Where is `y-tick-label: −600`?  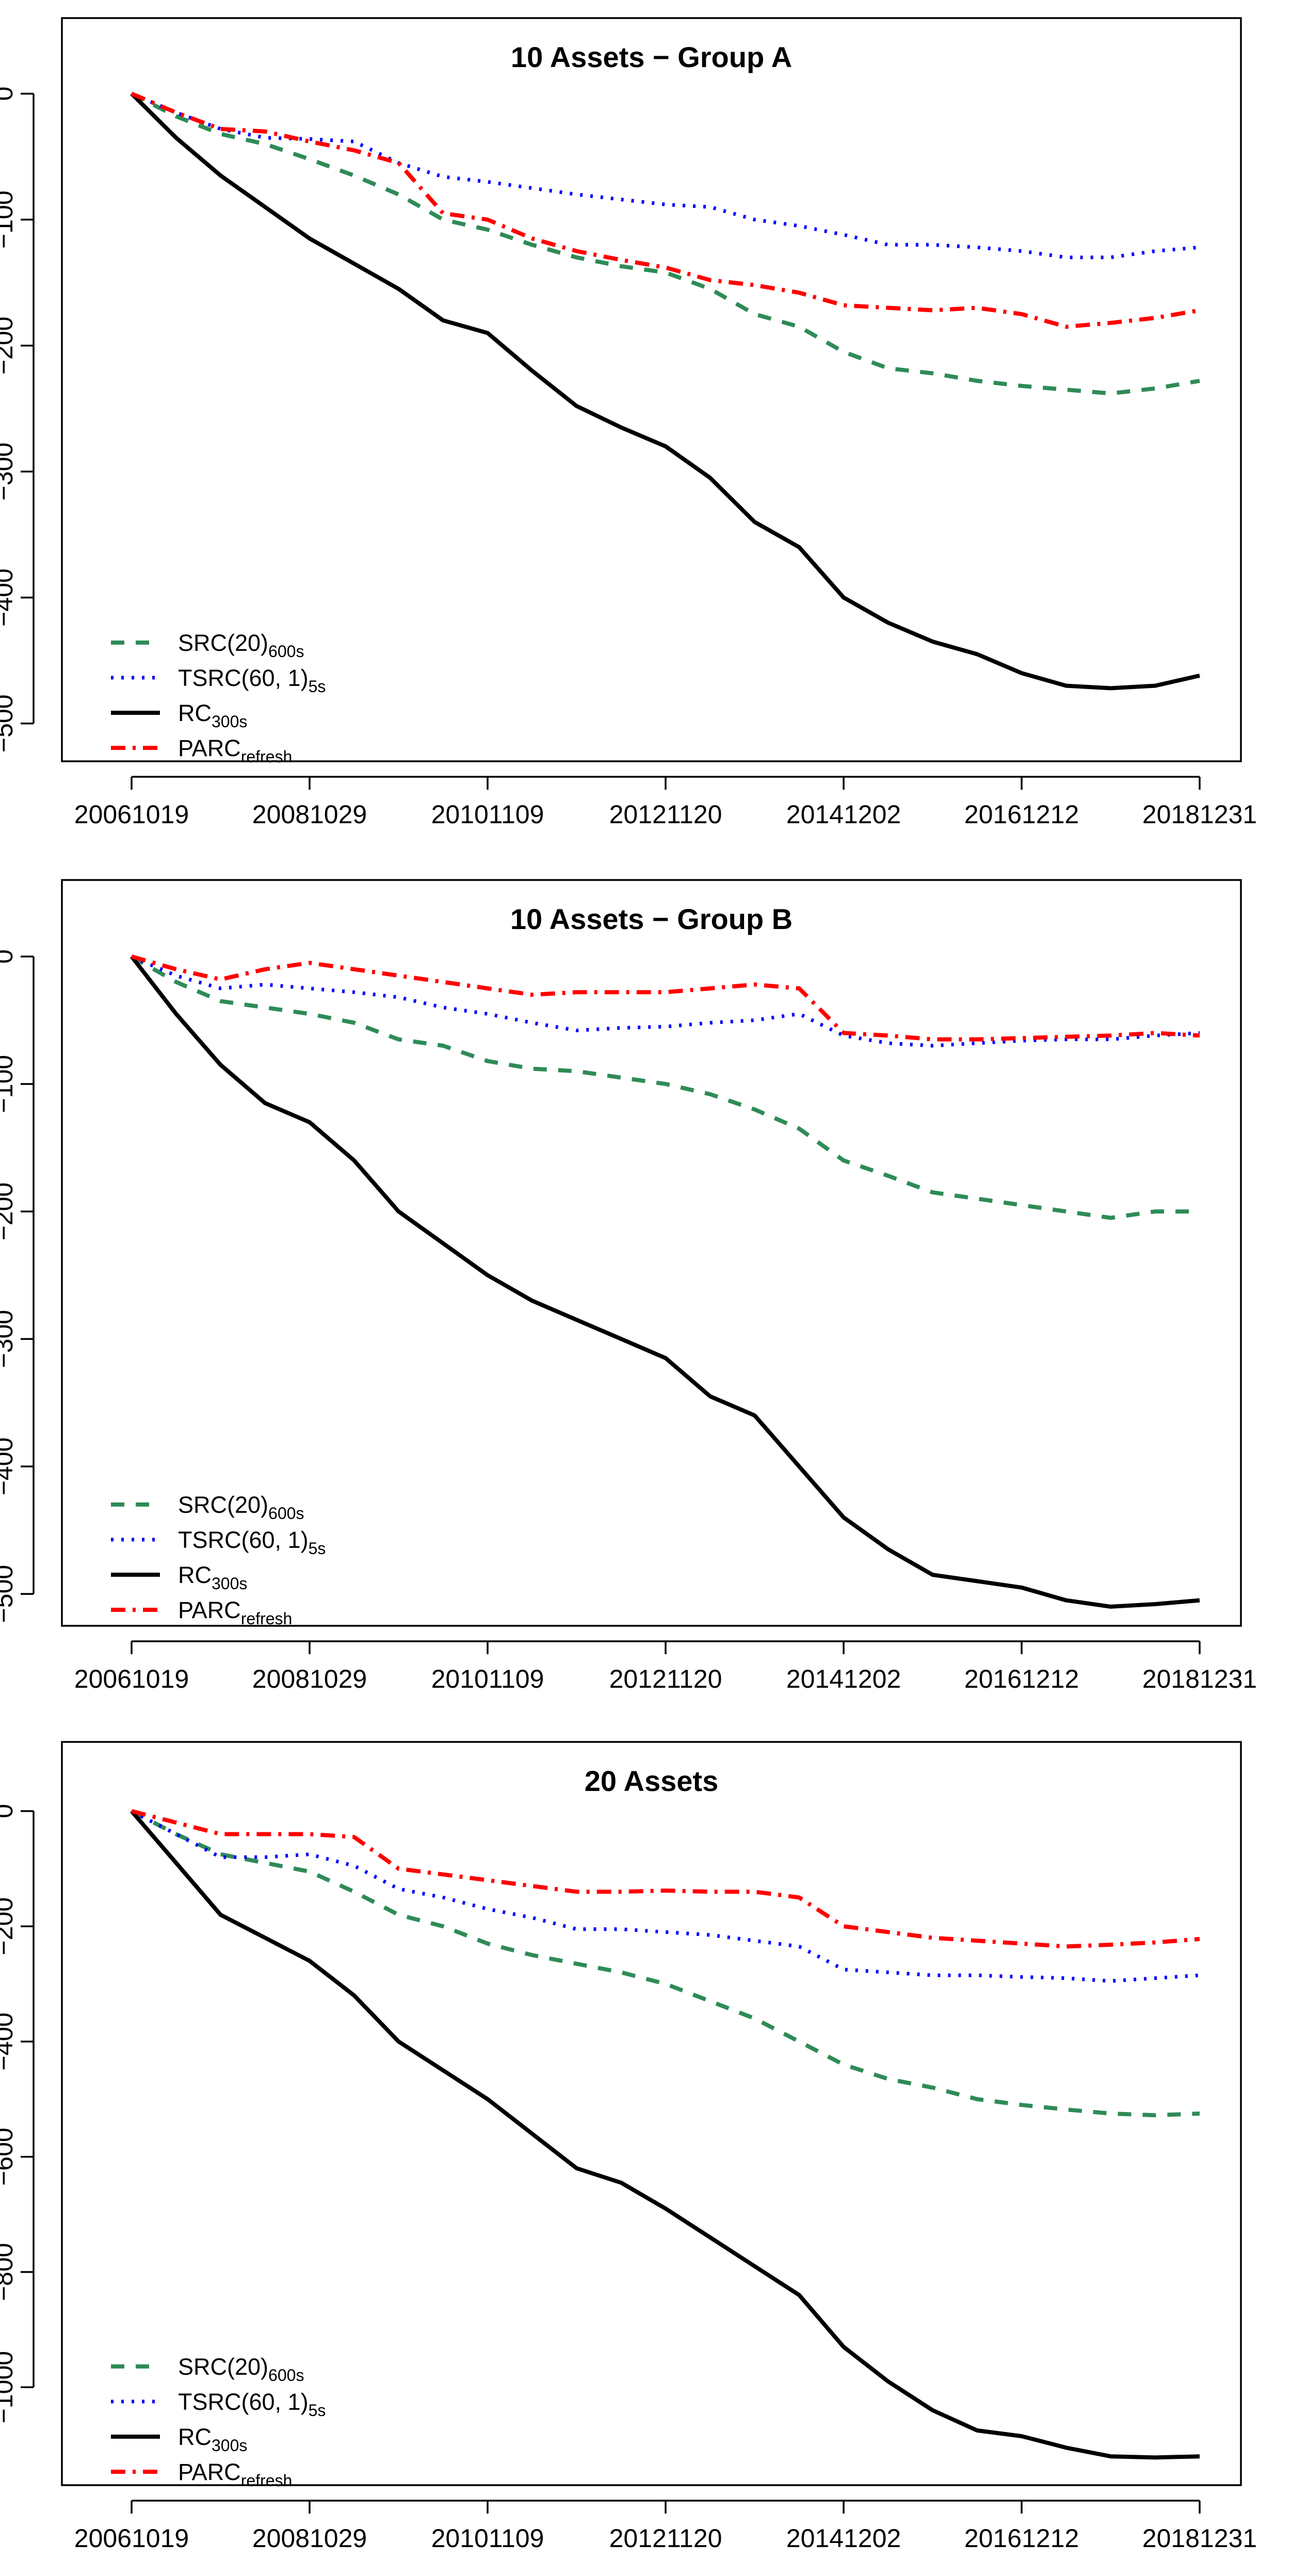
y-tick-label: −600 is located at coordinates (9, 2156).